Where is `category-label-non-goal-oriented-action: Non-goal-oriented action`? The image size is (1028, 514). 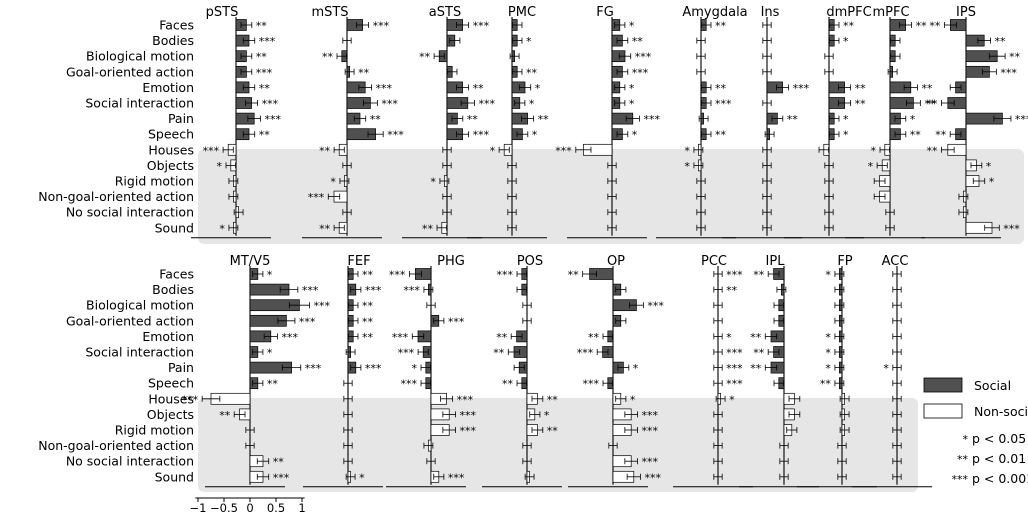 category-label-non-goal-oriented-action: Non-goal-oriented action is located at coordinates (116, 196).